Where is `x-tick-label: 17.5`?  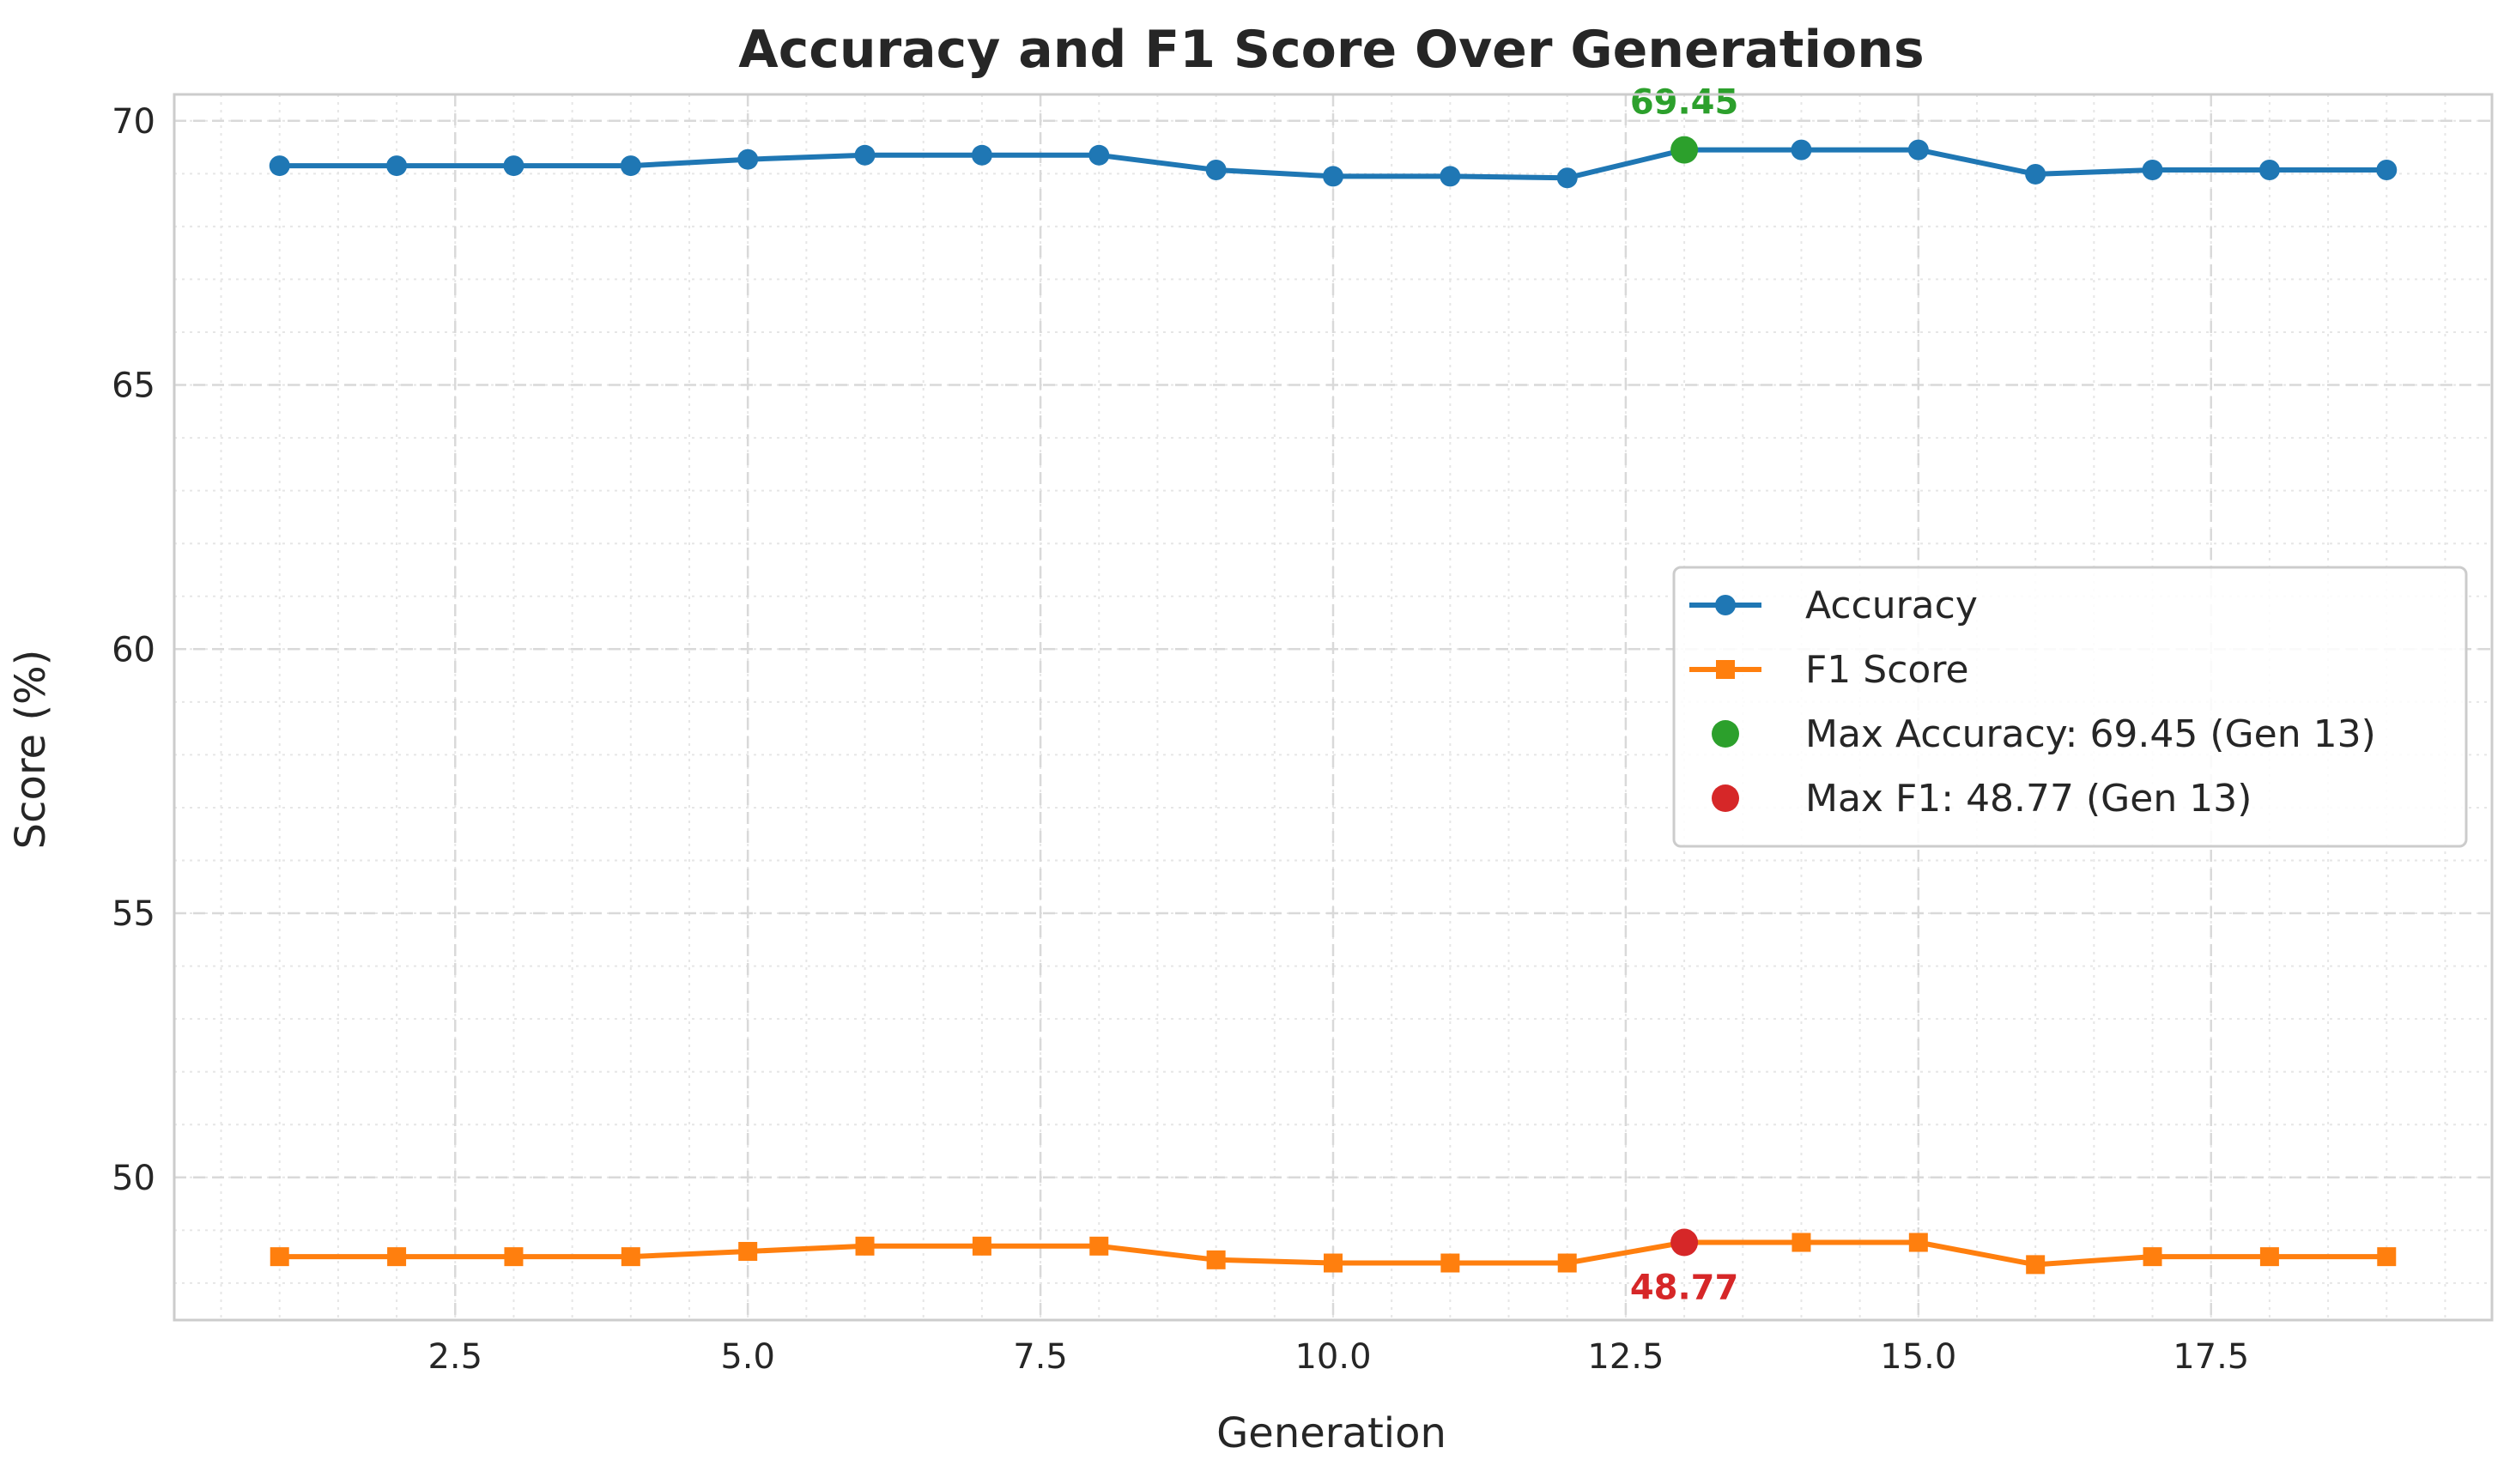
x-tick-label: 17.5 is located at coordinates (2211, 1357).